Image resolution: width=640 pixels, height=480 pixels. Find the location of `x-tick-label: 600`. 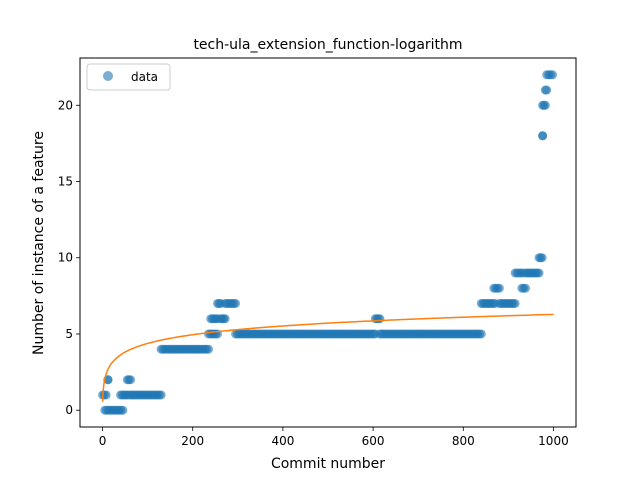

x-tick-label: 600 is located at coordinates (373, 441).